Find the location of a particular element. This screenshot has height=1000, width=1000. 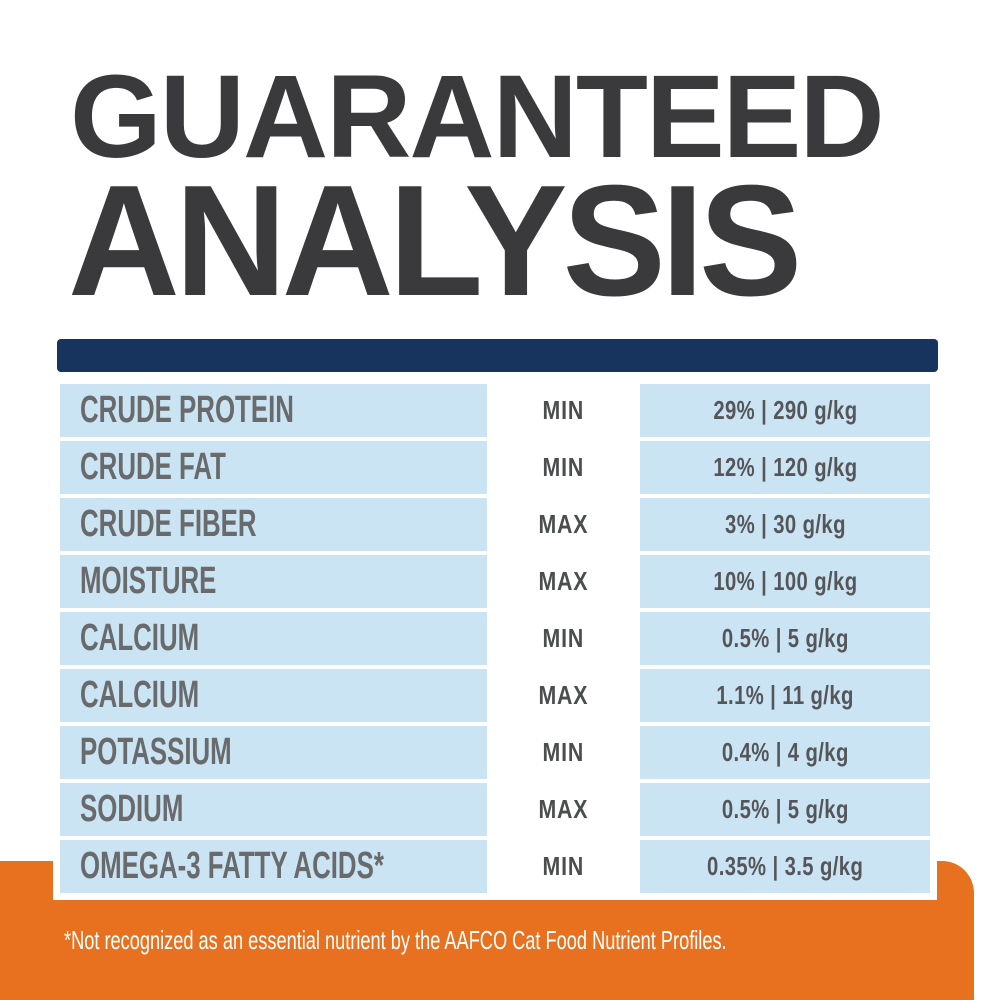

nutrient-name: CRUDE FIBER is located at coordinates (168, 524).